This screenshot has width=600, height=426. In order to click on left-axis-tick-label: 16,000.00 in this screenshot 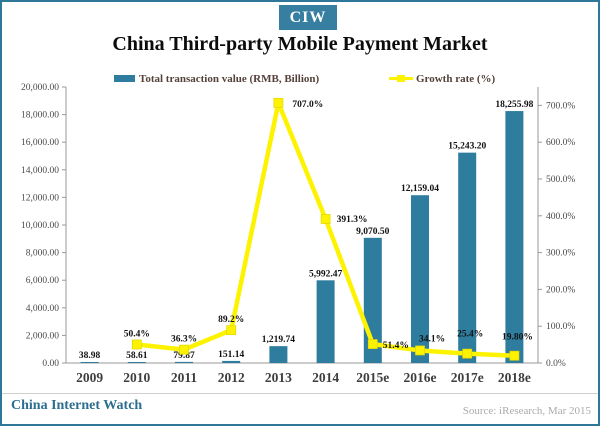, I will do `click(40, 143)`.